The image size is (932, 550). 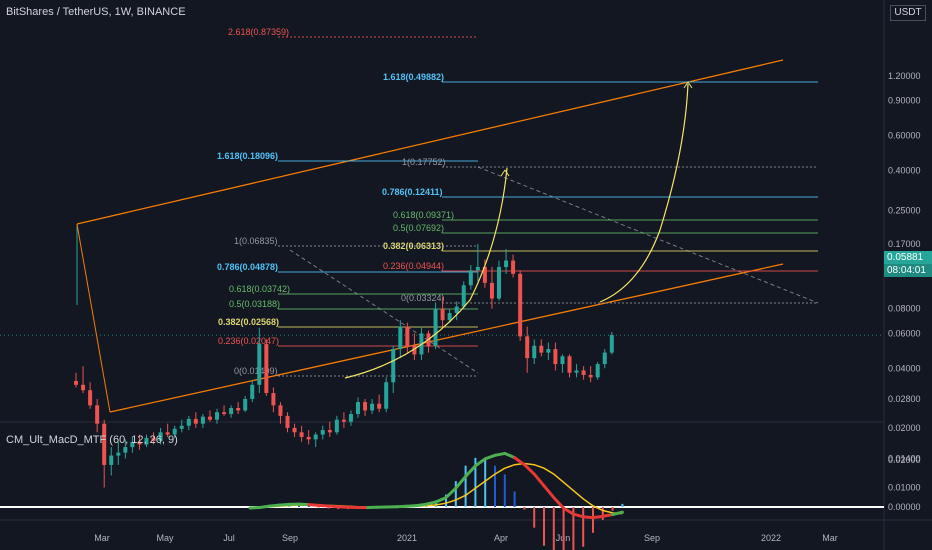 I want to click on fib-level-label: 0.786(0.04878), so click(x=247, y=267).